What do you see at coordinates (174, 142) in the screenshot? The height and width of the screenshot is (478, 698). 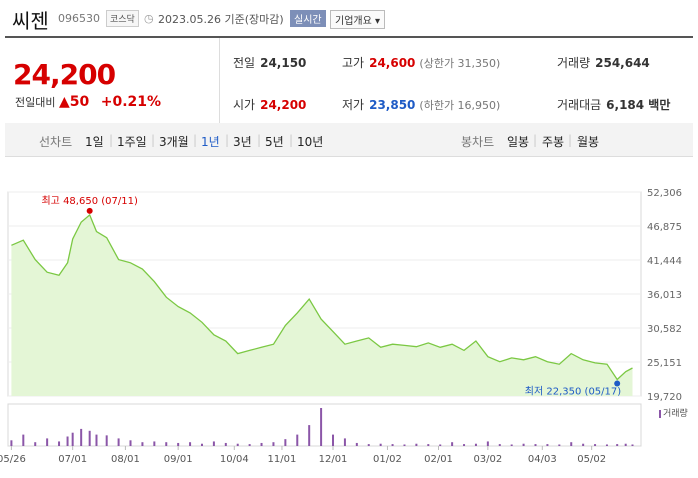 I see `period-3m: 3개월` at bounding box center [174, 142].